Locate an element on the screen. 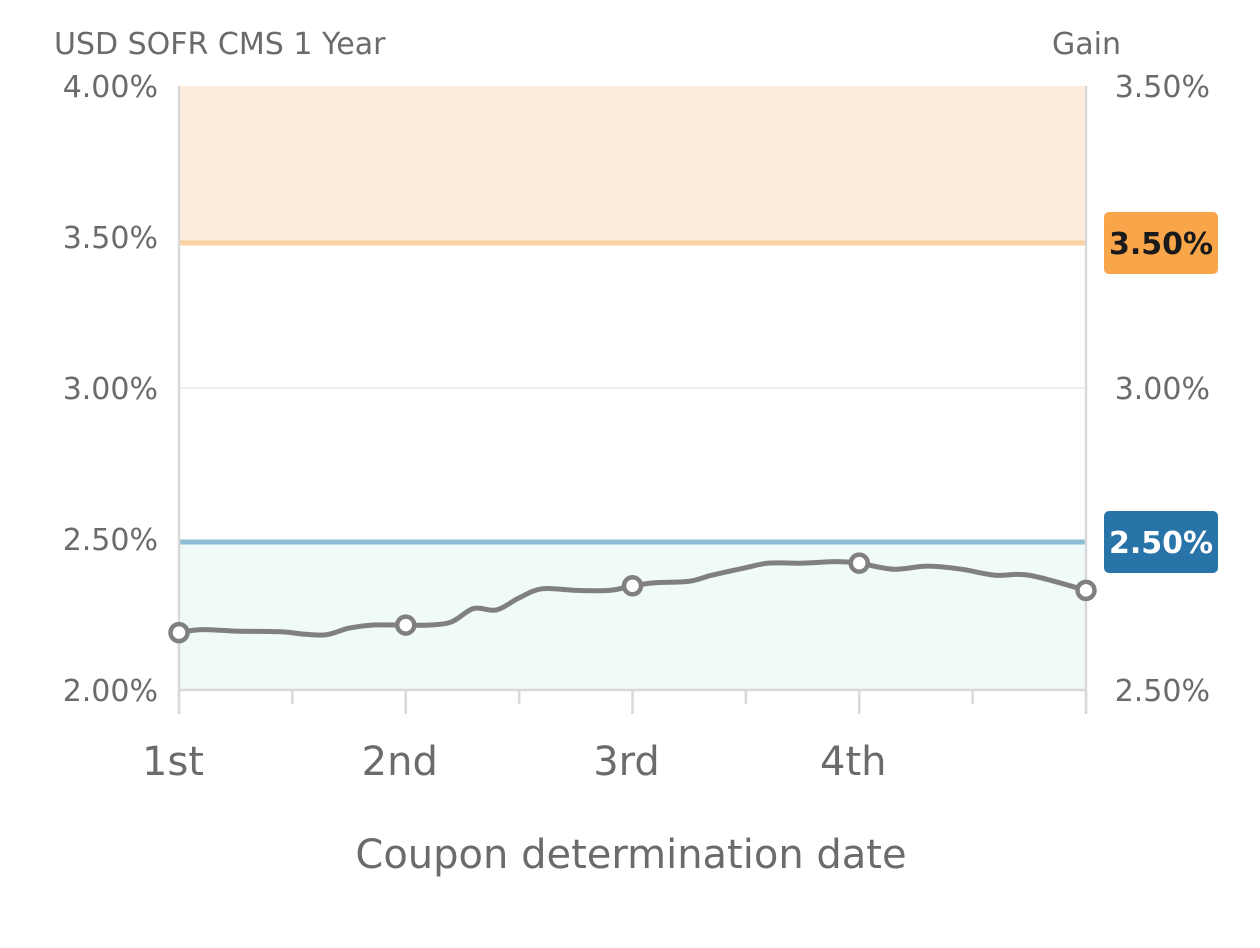 Image resolution: width=1260 pixels, height=948 pixels. left-tick-label: 3.50% is located at coordinates (110, 238).